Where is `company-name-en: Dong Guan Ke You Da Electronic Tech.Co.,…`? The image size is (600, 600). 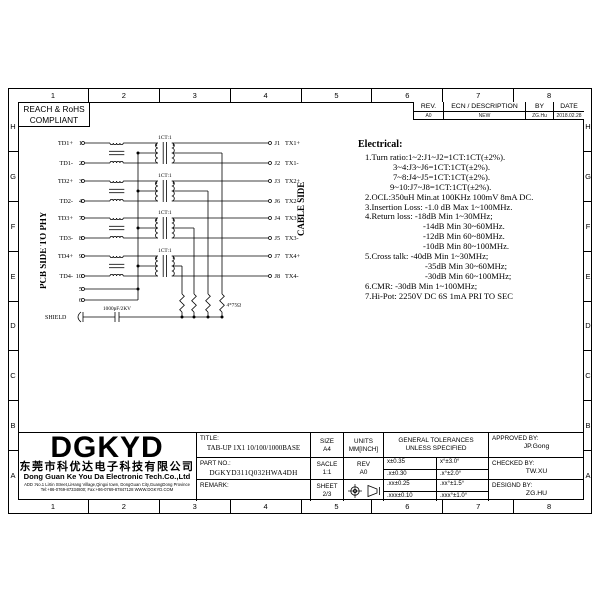 company-name-en: Dong Guan Ke You Da Electronic Tech.Co.,… is located at coordinates (107, 476).